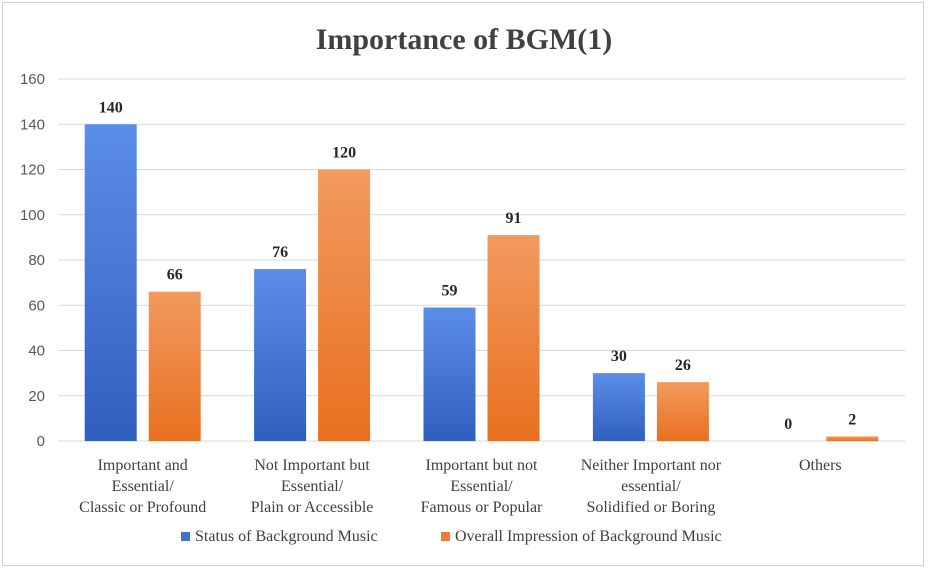 This screenshot has height=570, width=928. What do you see at coordinates (32, 79) in the screenshot?
I see `y-tick-label: 160` at bounding box center [32, 79].